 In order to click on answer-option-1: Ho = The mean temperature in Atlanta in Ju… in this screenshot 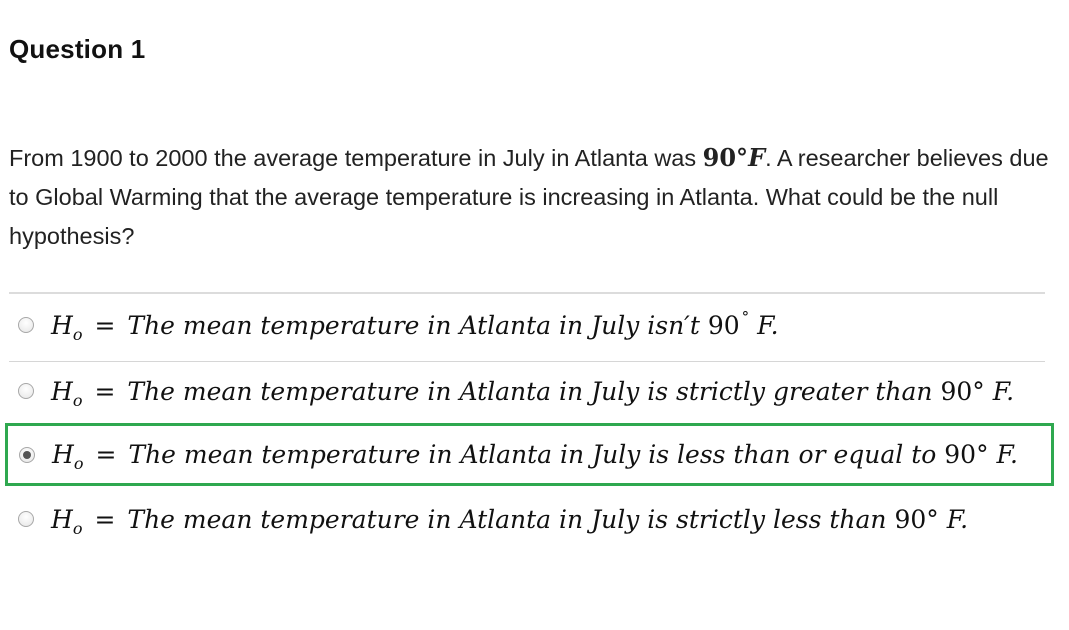, I will do `click(527, 325)`.